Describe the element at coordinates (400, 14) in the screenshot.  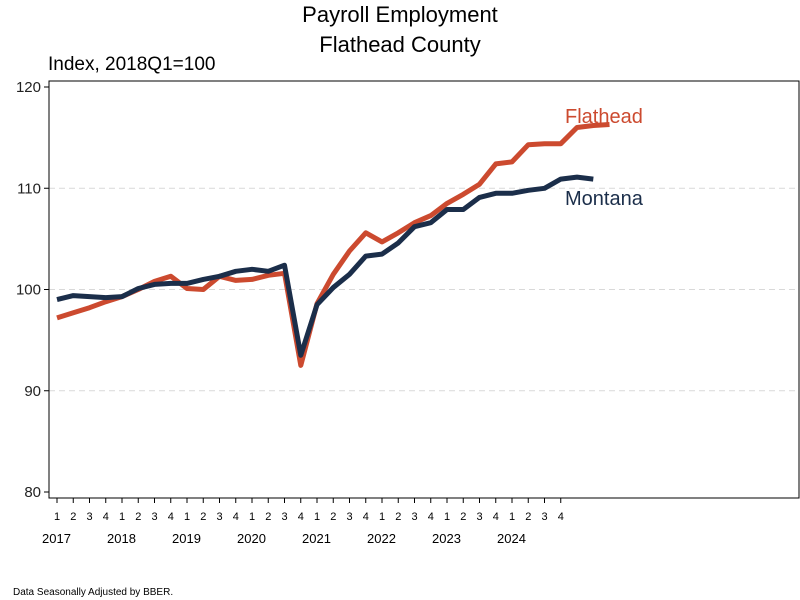
I see `chart-title-line-1: Payroll Employment` at that location.